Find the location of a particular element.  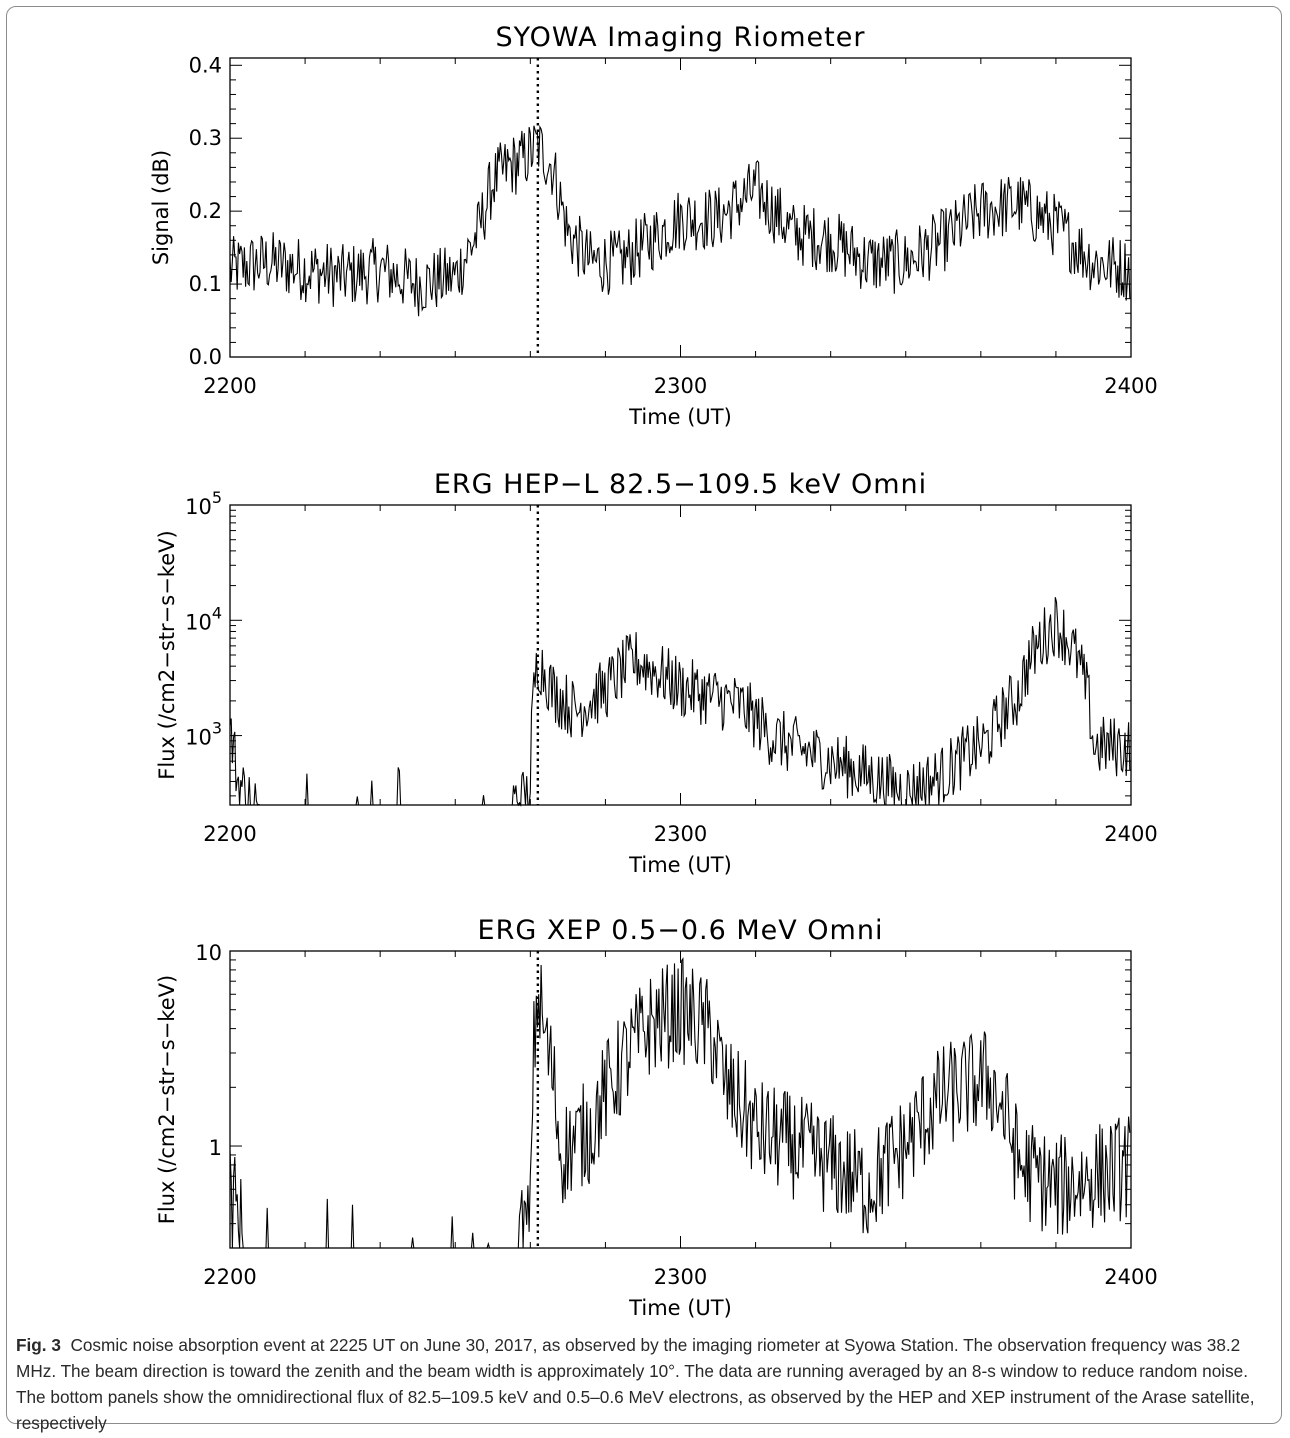

y-tick-label: 0.2 is located at coordinates (205, 211).